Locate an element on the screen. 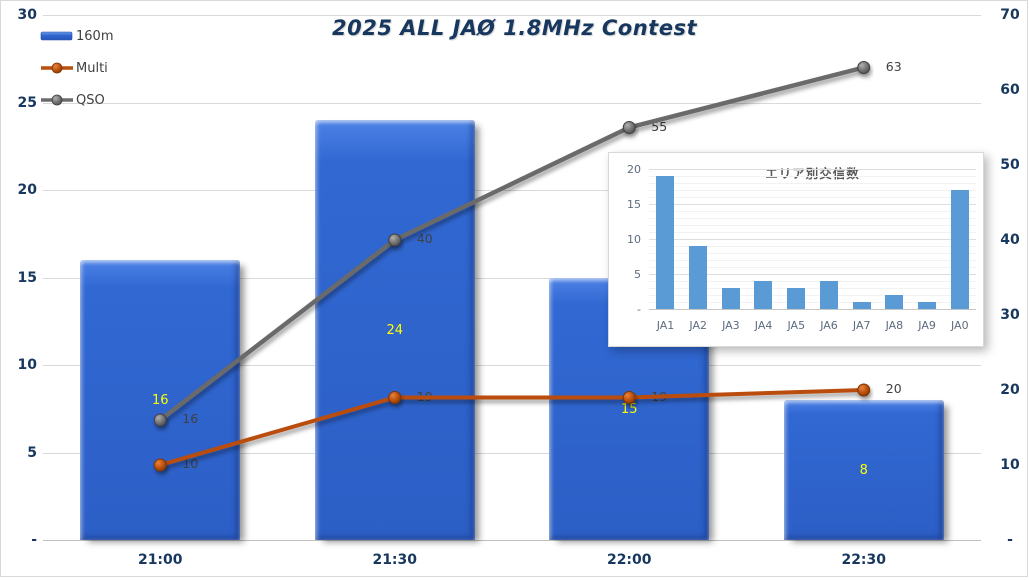  multi-data-label: 10 is located at coordinates (190, 463).